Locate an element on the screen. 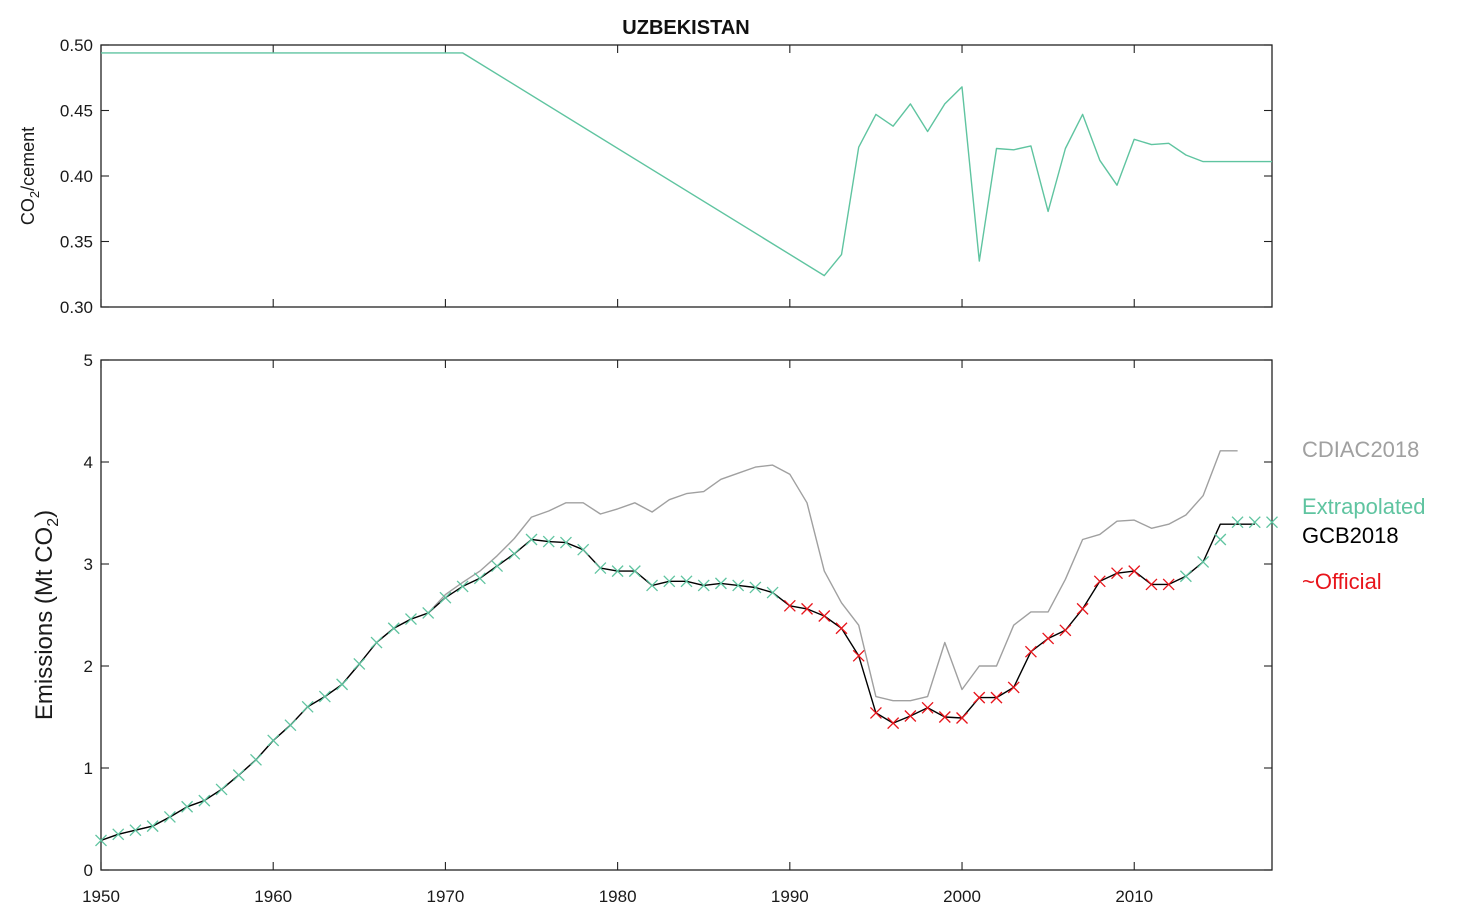 This screenshot has height=923, width=1472. bottom-y-axis-title: Emissions (Mt CO2) is located at coordinates (46, 615).